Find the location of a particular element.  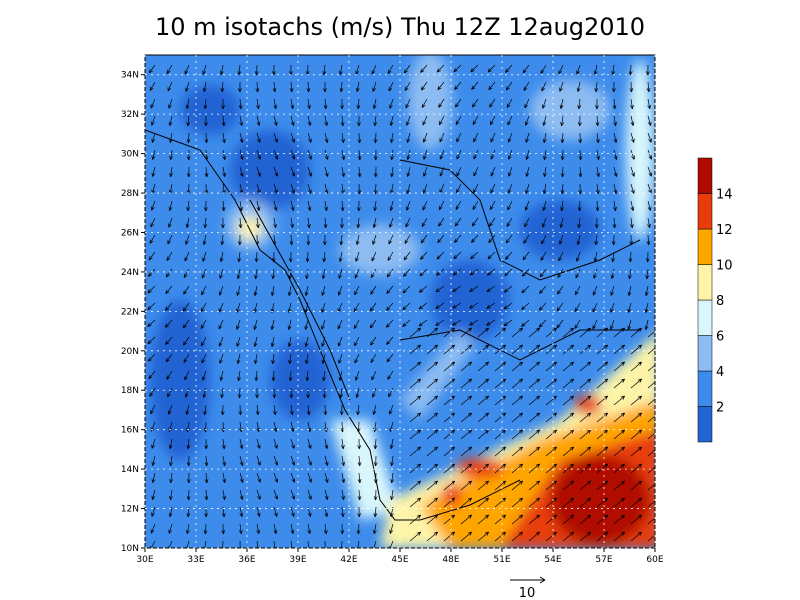

y-tick-label: 32N is located at coordinates (130, 115).